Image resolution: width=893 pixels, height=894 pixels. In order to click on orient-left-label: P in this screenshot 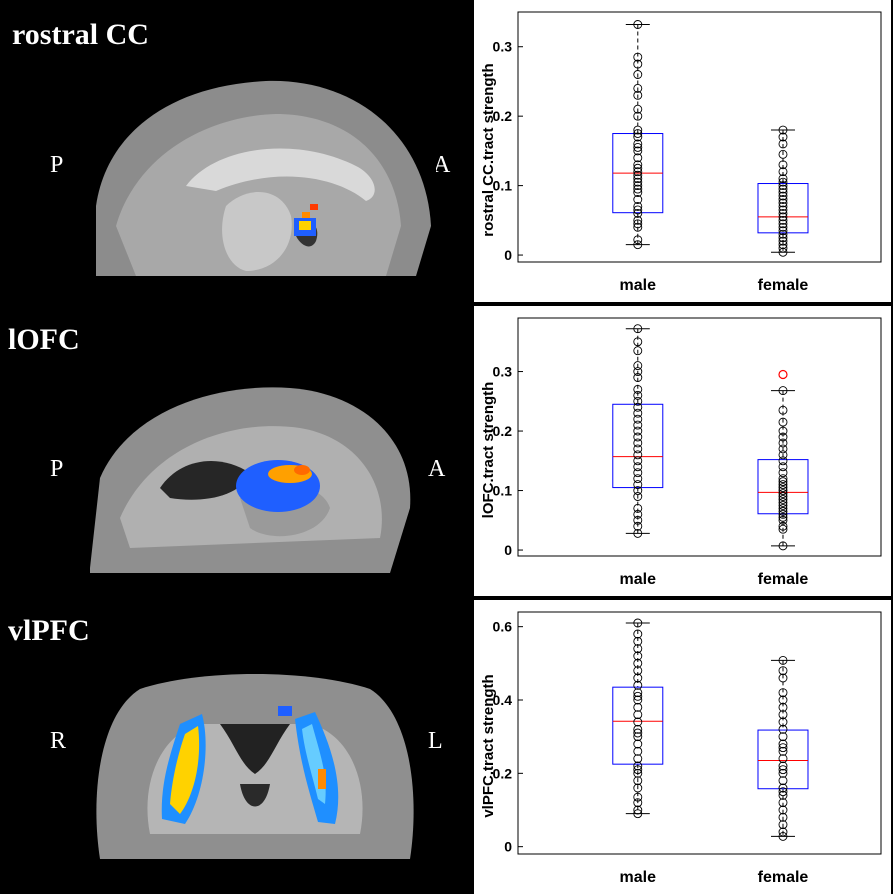, I will do `click(57, 469)`.